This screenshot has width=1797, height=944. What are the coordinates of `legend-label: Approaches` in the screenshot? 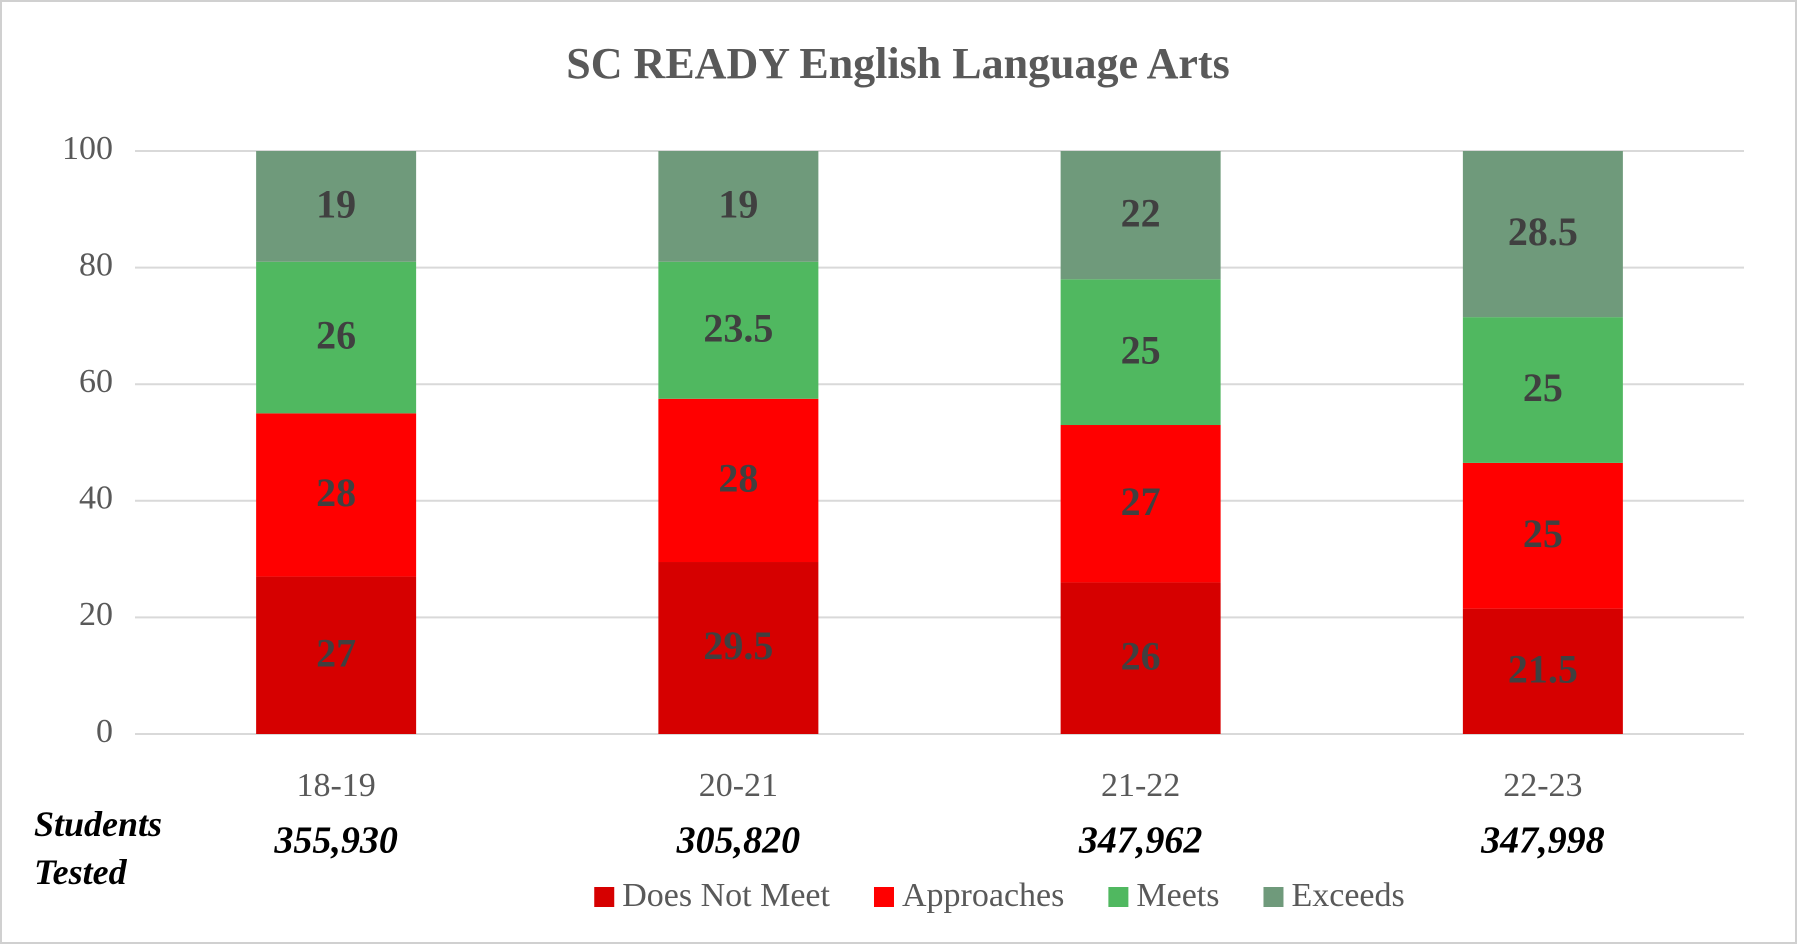 It's located at (983, 895).